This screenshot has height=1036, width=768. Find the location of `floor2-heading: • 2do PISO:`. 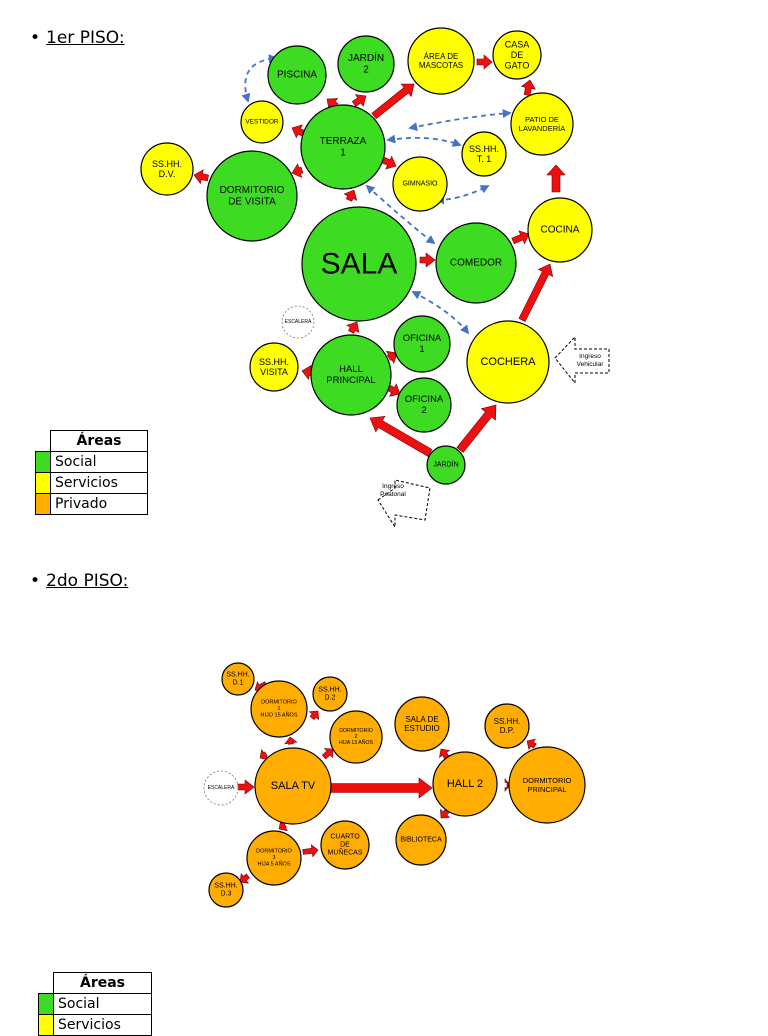

floor2-heading: • 2do PISO: is located at coordinates (79, 581).